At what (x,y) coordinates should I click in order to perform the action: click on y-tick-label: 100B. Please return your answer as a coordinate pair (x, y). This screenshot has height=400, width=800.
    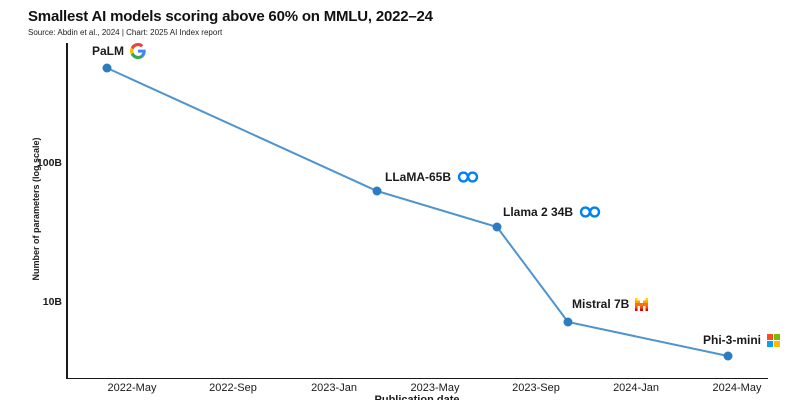
    Looking at the image, I should click on (49, 163).